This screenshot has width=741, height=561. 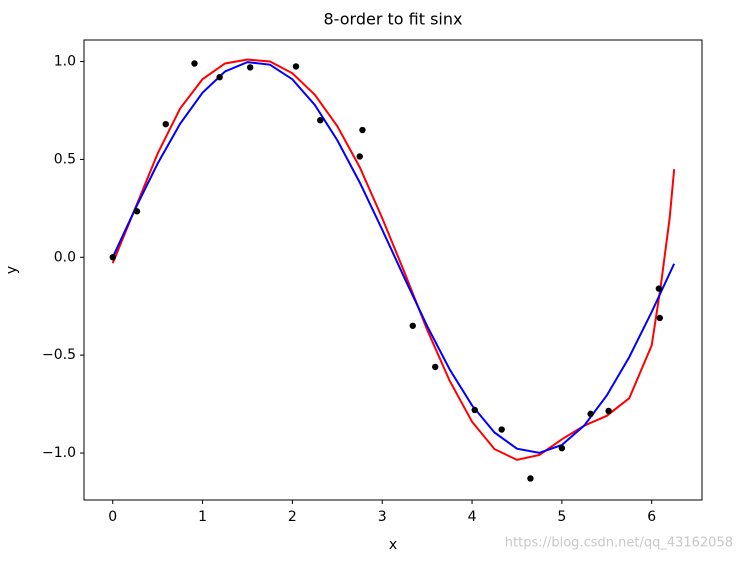 I want to click on x-tick-label: 5, so click(x=561, y=517).